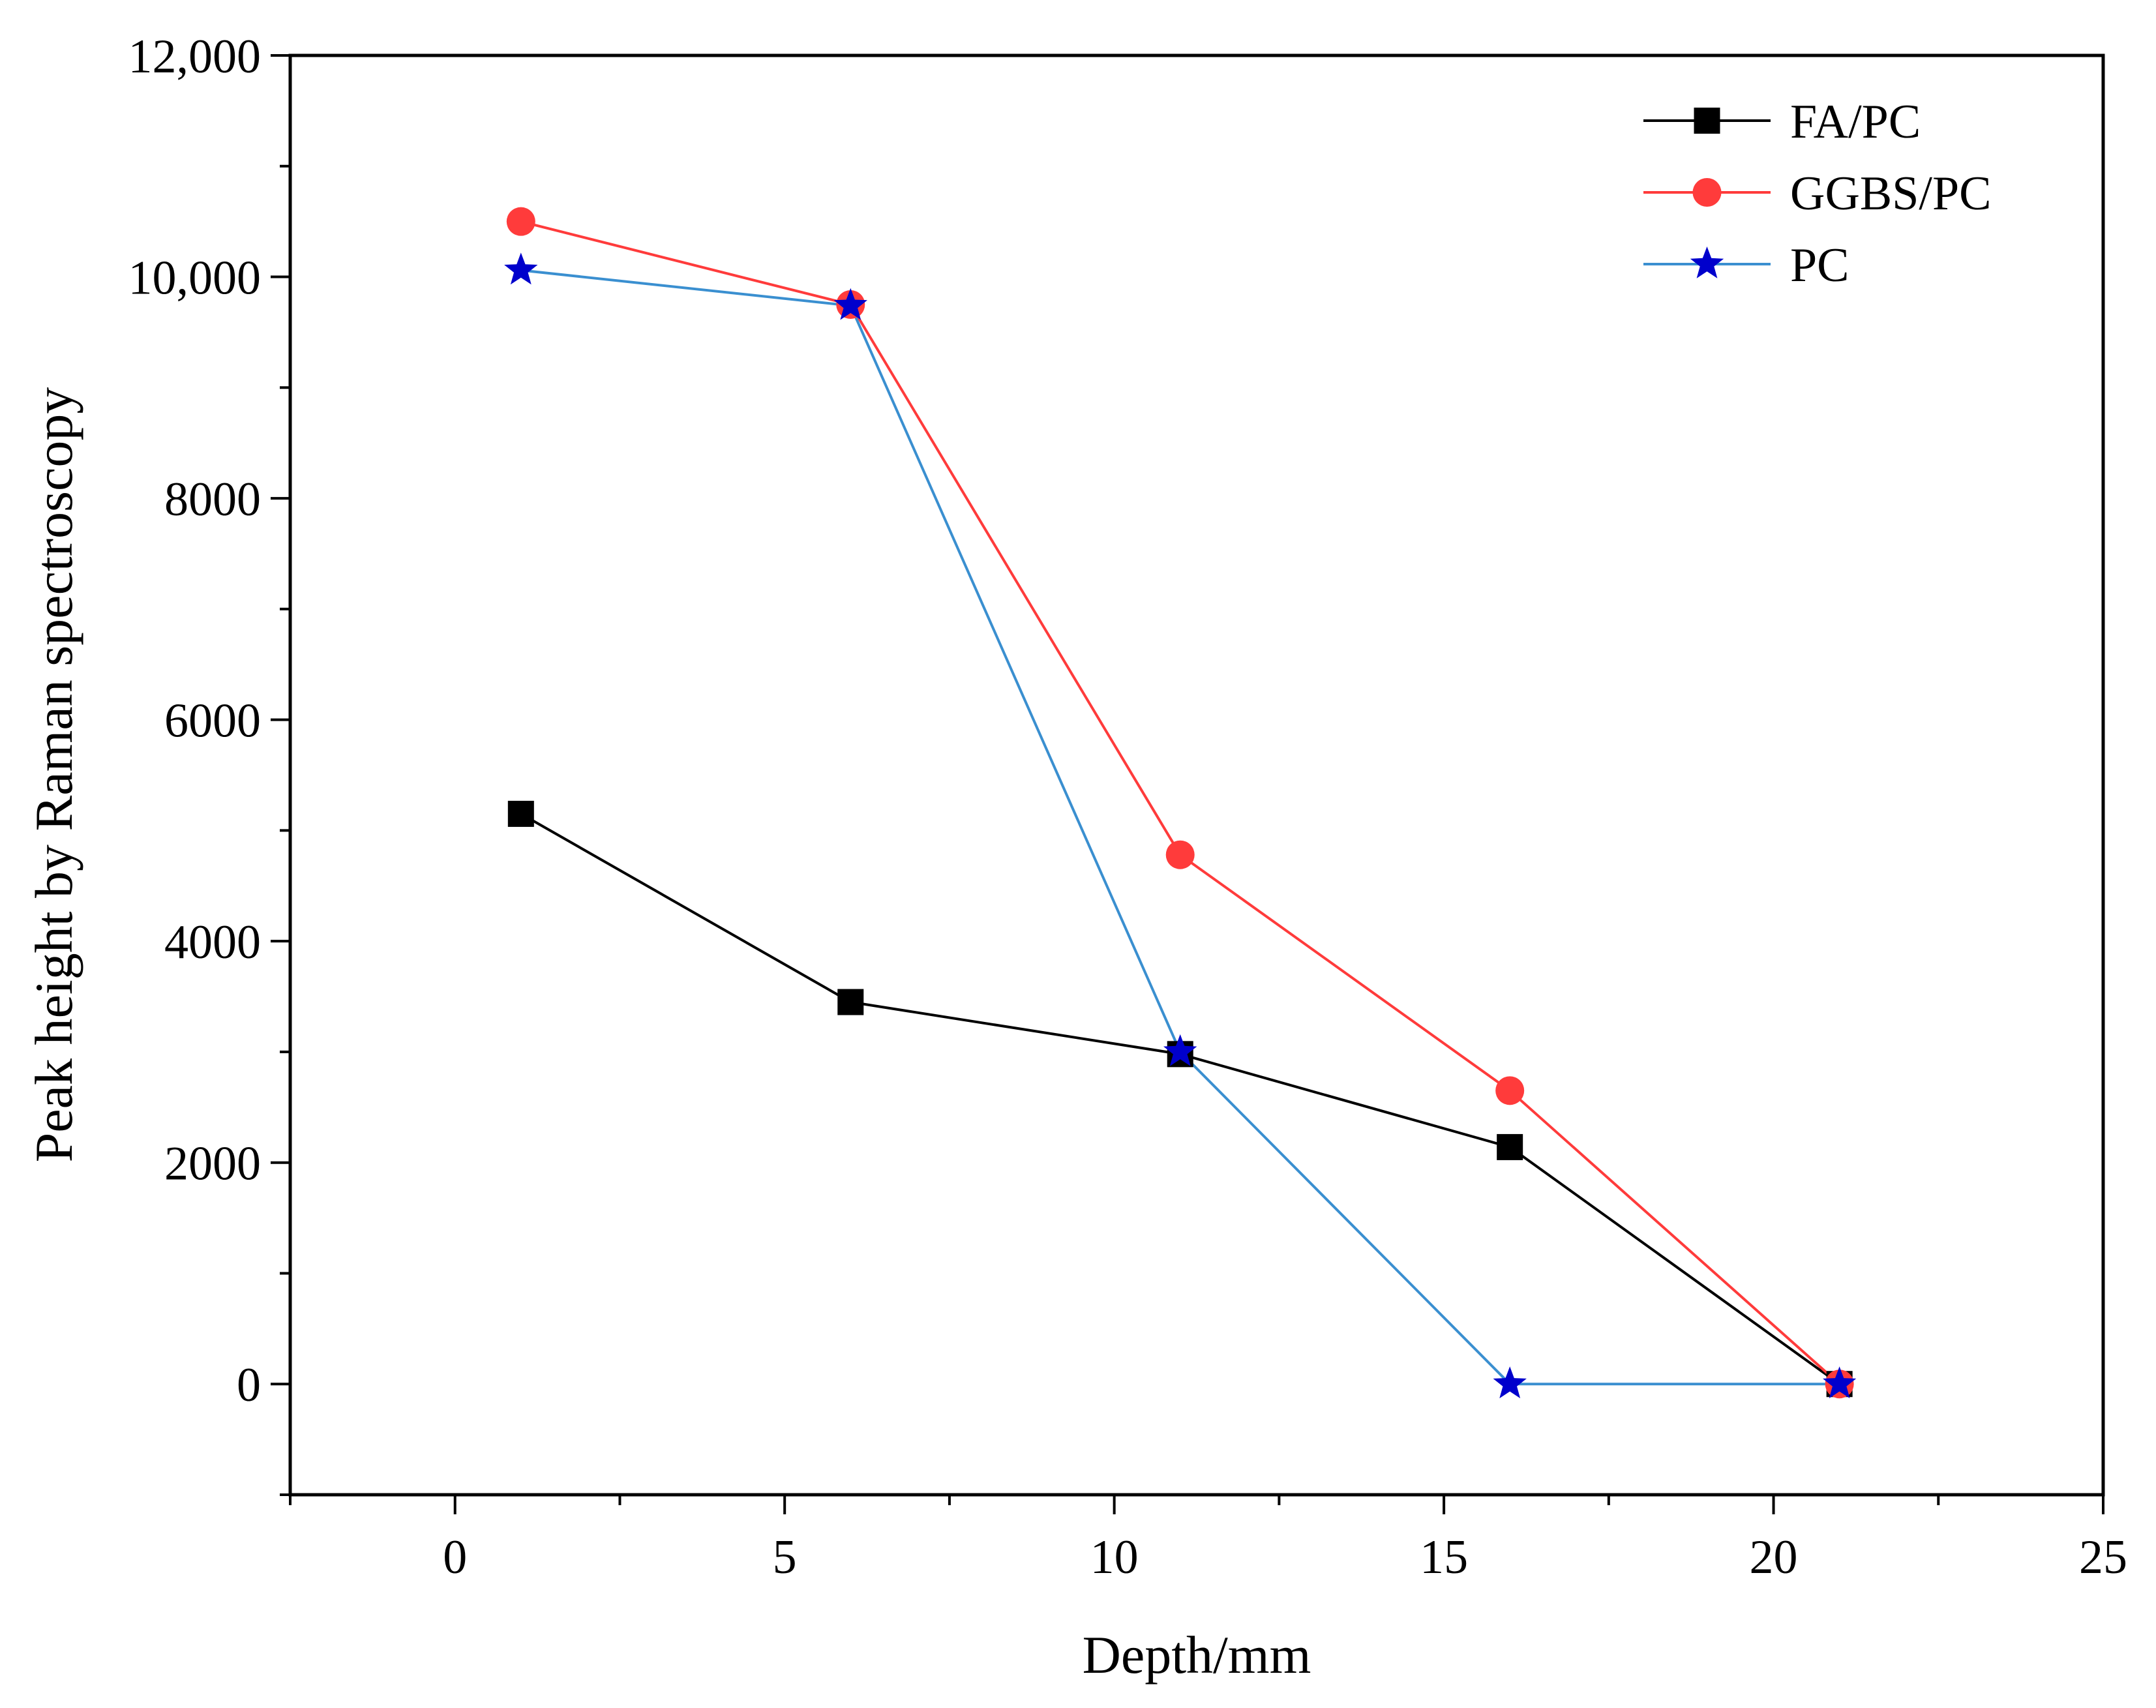 The width and height of the screenshot is (2156, 1708). I want to click on y-axis-title: Peak height by Raman spectroscopy, so click(53, 775).